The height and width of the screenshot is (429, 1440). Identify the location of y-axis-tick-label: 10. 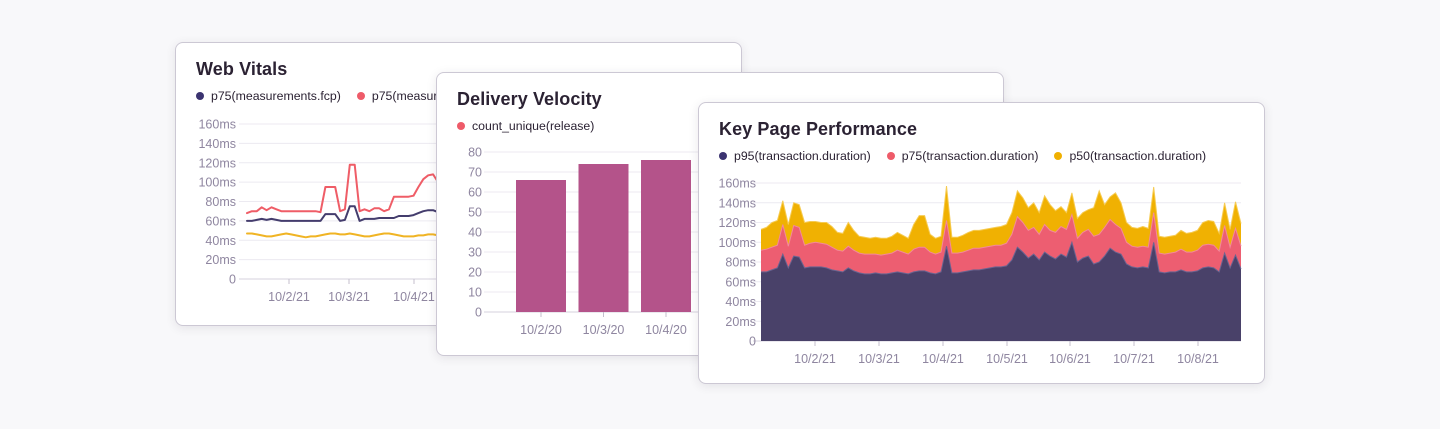
(475, 293).